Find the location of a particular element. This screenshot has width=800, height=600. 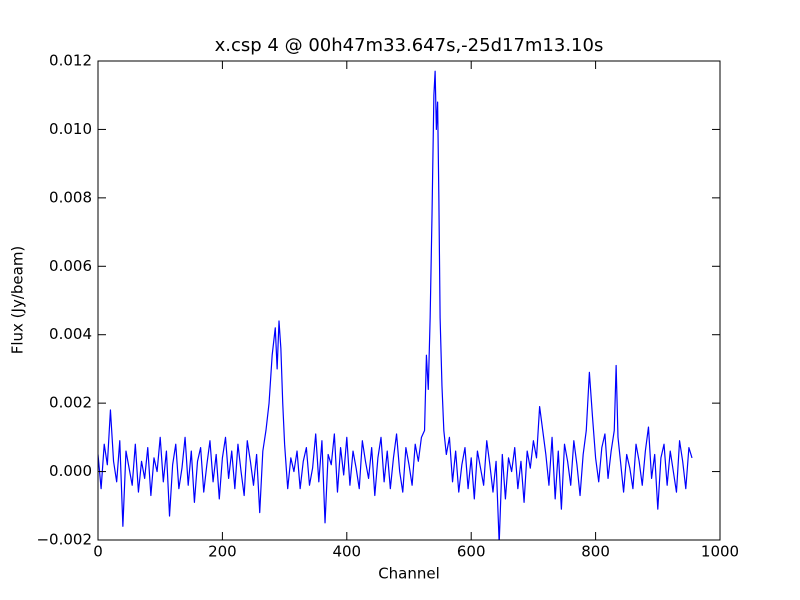

x-tick-label: 800 is located at coordinates (595, 552).